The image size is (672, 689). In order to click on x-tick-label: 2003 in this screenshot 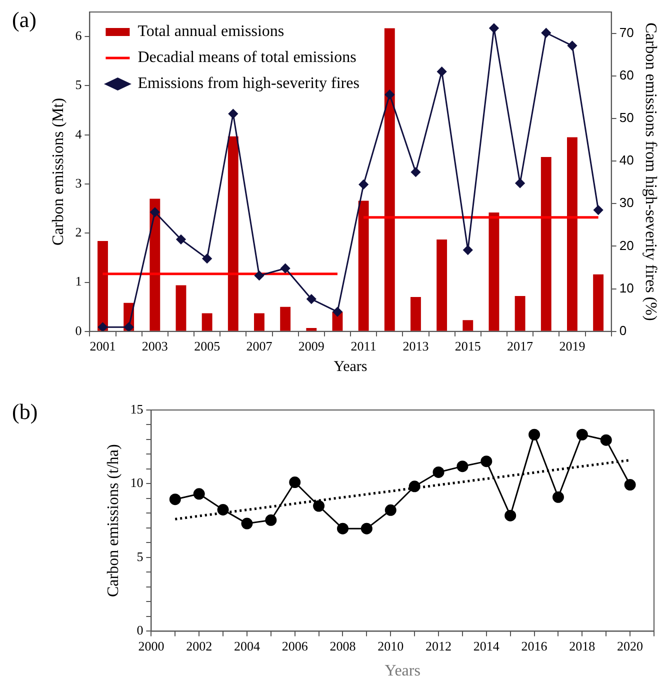, I will do `click(155, 346)`.